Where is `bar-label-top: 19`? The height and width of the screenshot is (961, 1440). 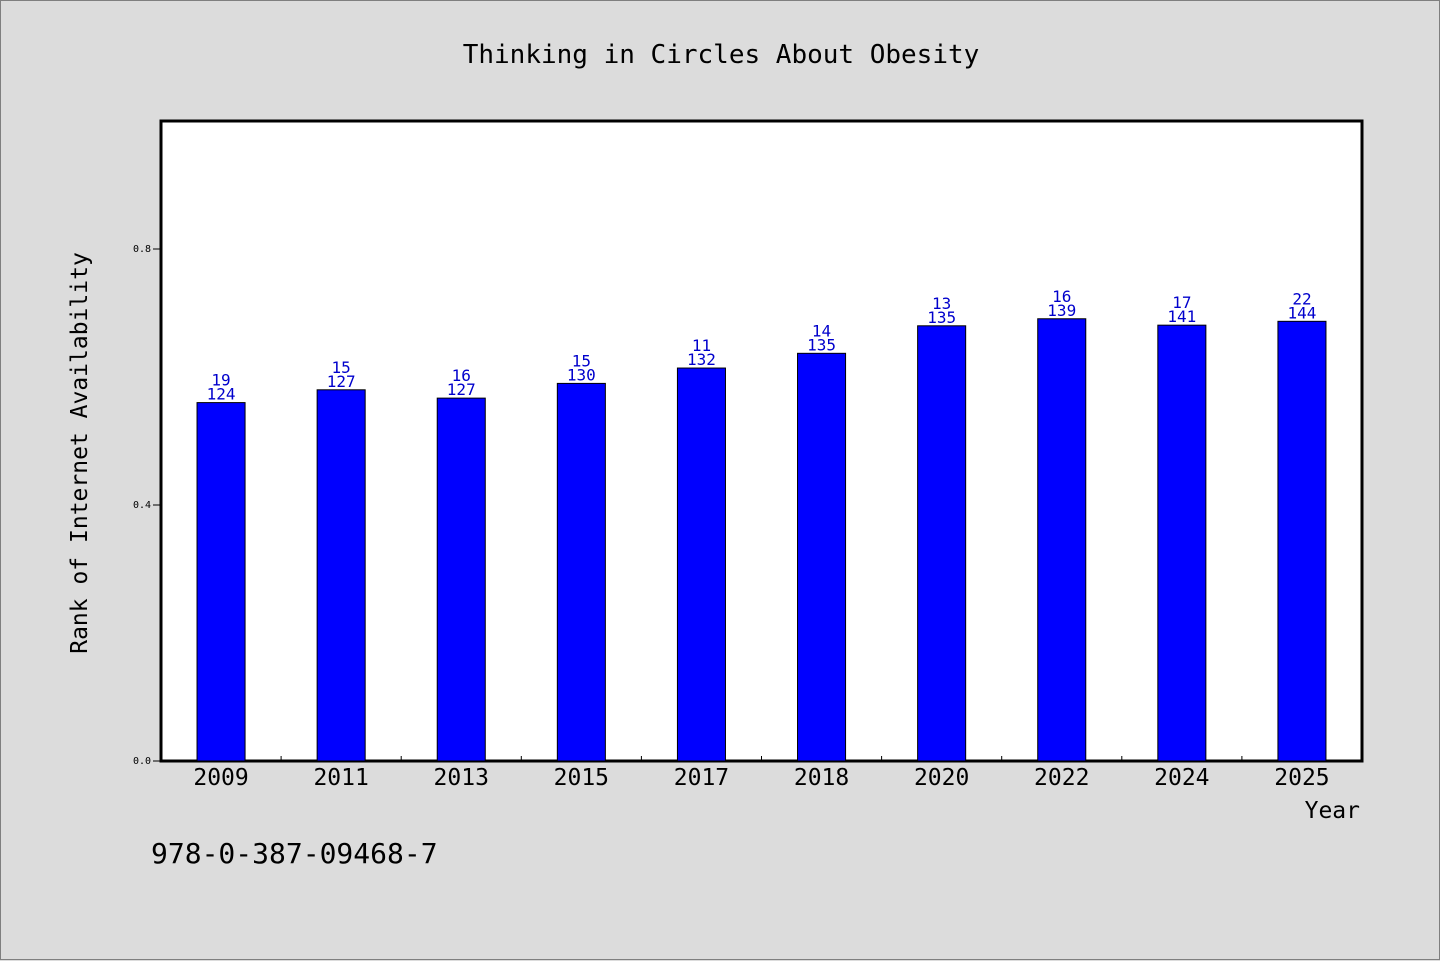 bar-label-top: 19 is located at coordinates (220, 380).